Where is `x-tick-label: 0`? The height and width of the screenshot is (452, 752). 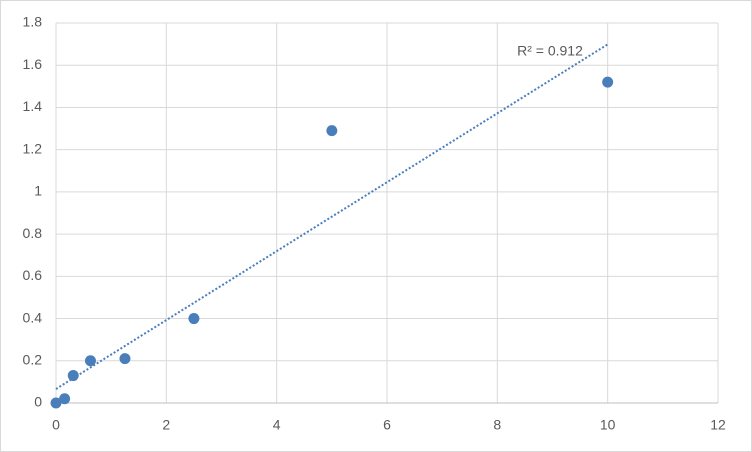
x-tick-label: 0 is located at coordinates (56, 425).